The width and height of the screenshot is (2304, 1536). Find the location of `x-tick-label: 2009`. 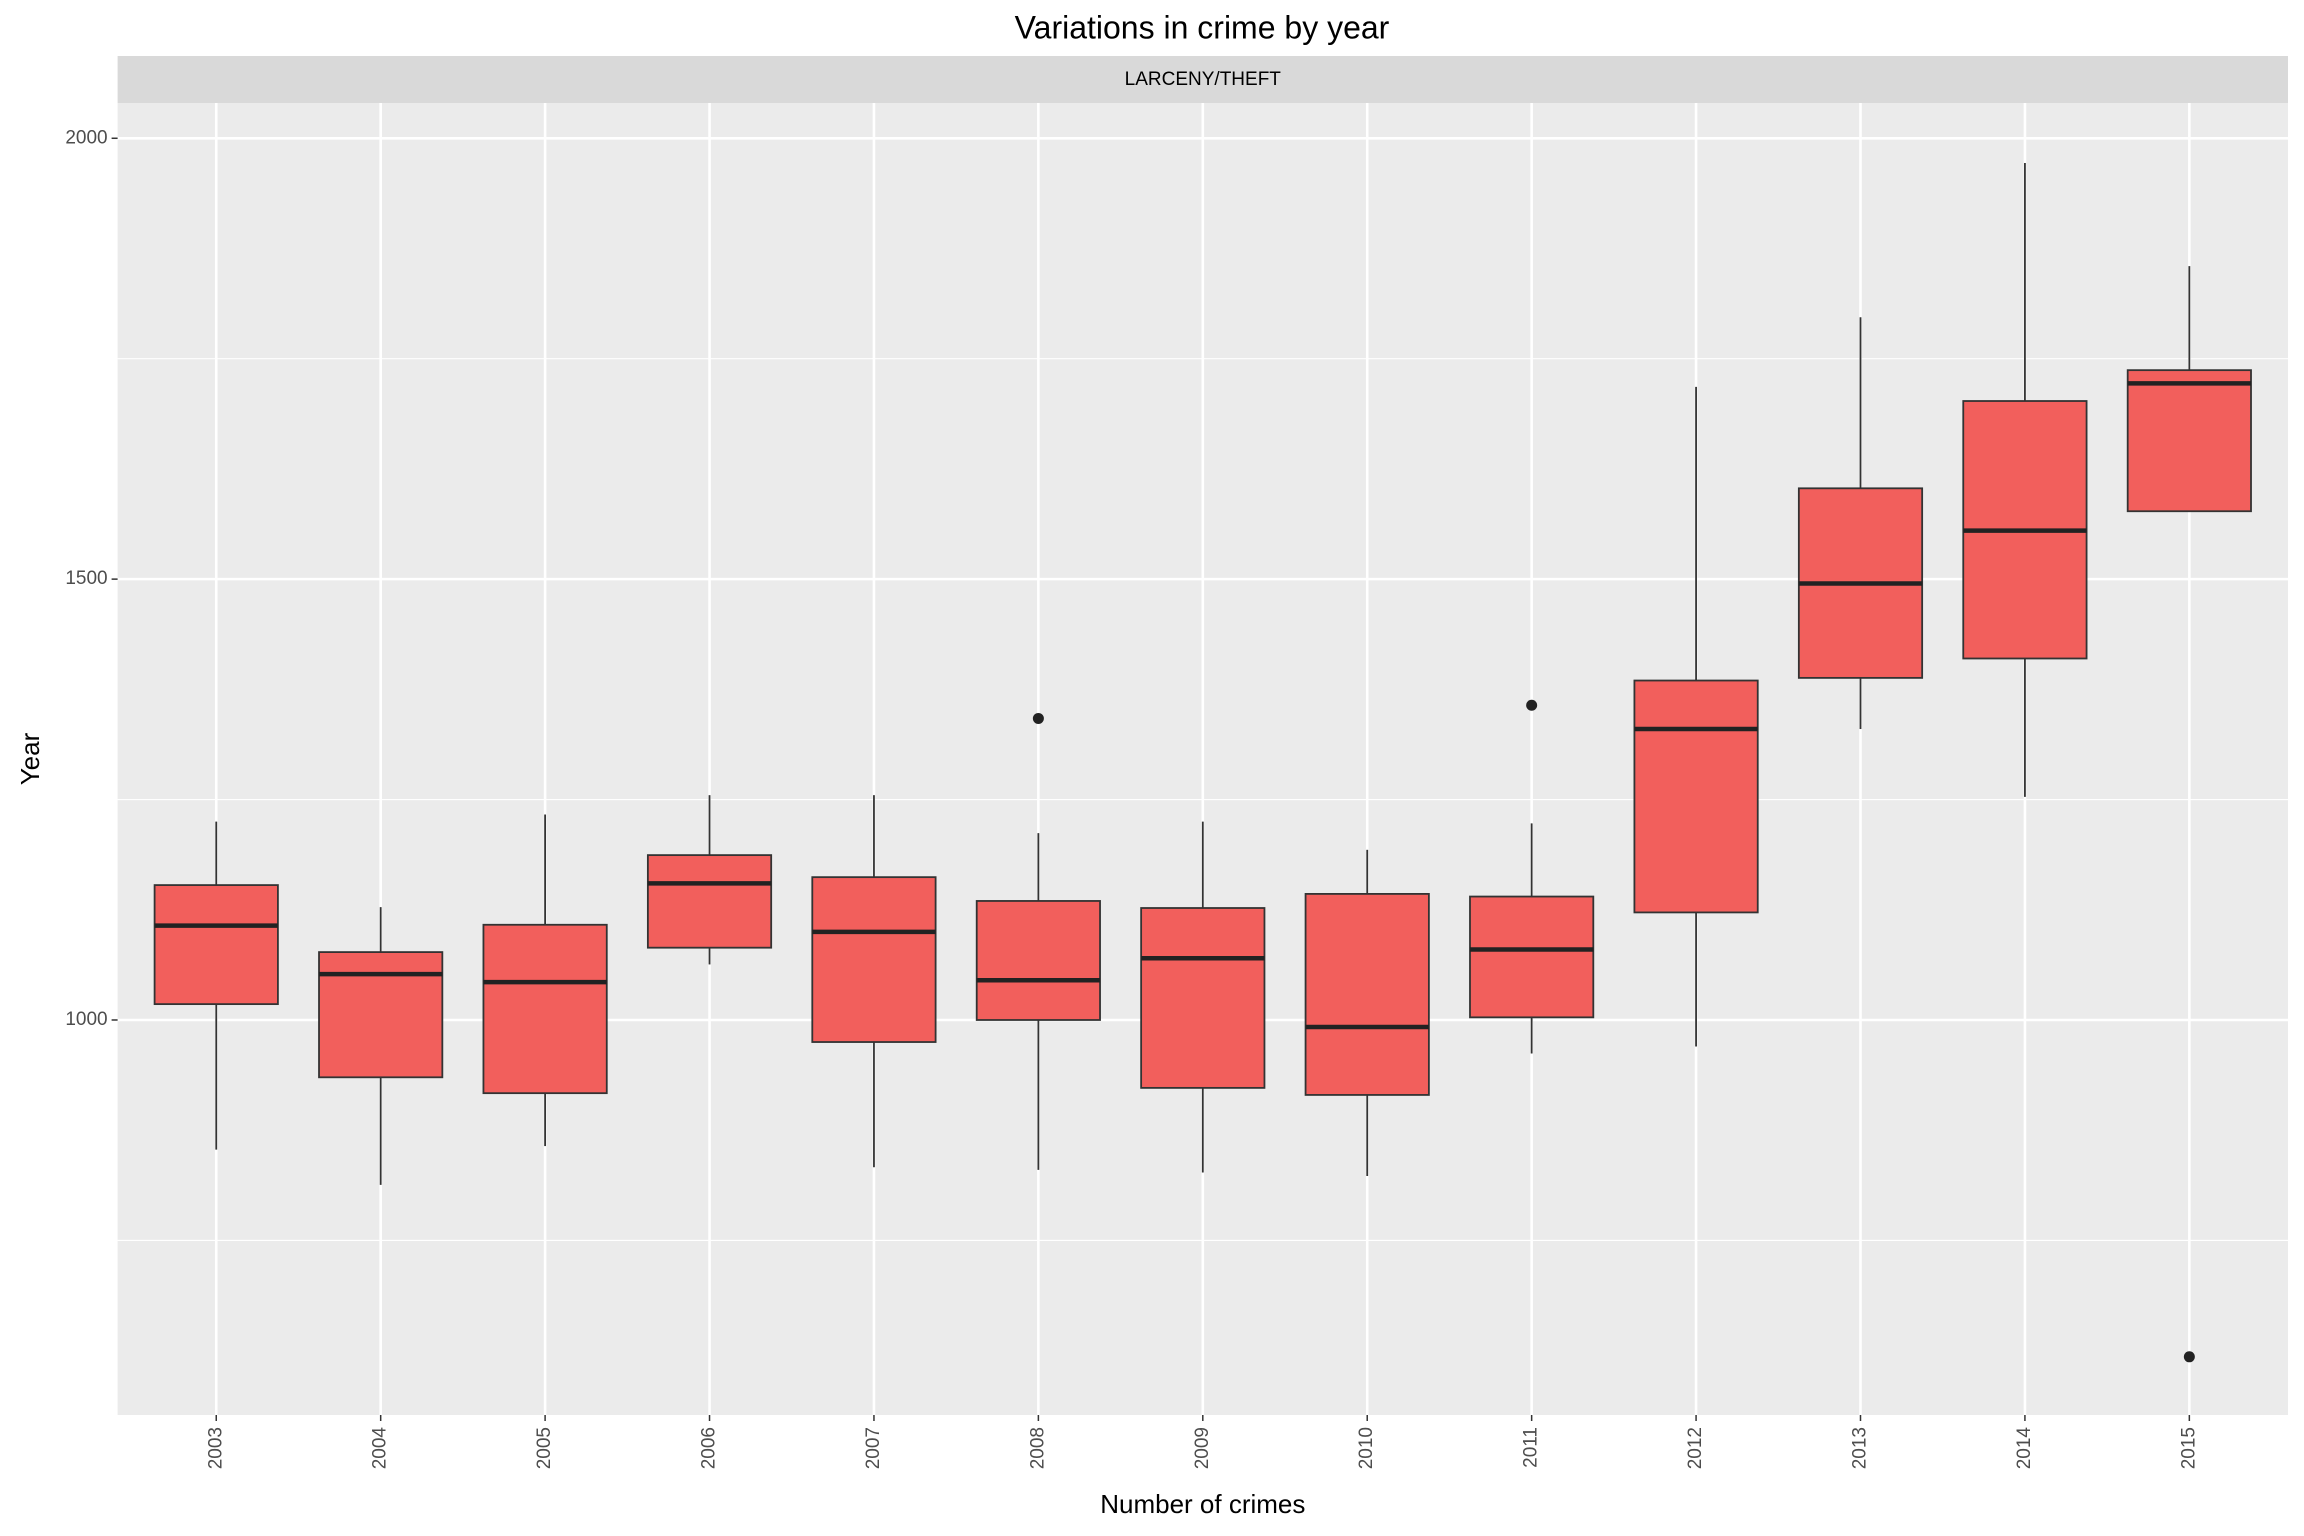

x-tick-label: 2009 is located at coordinates (1202, 1448).